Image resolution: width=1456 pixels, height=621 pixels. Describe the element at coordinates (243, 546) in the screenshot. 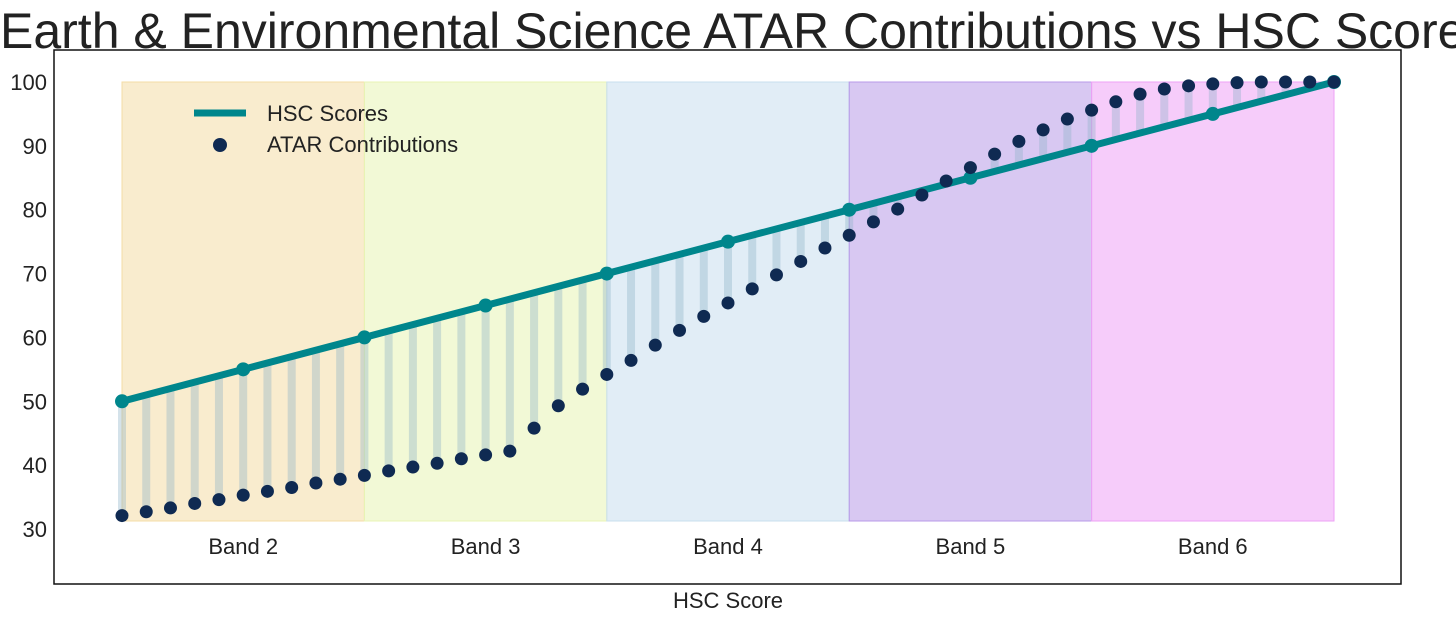

I see `band-label: Band 2` at that location.